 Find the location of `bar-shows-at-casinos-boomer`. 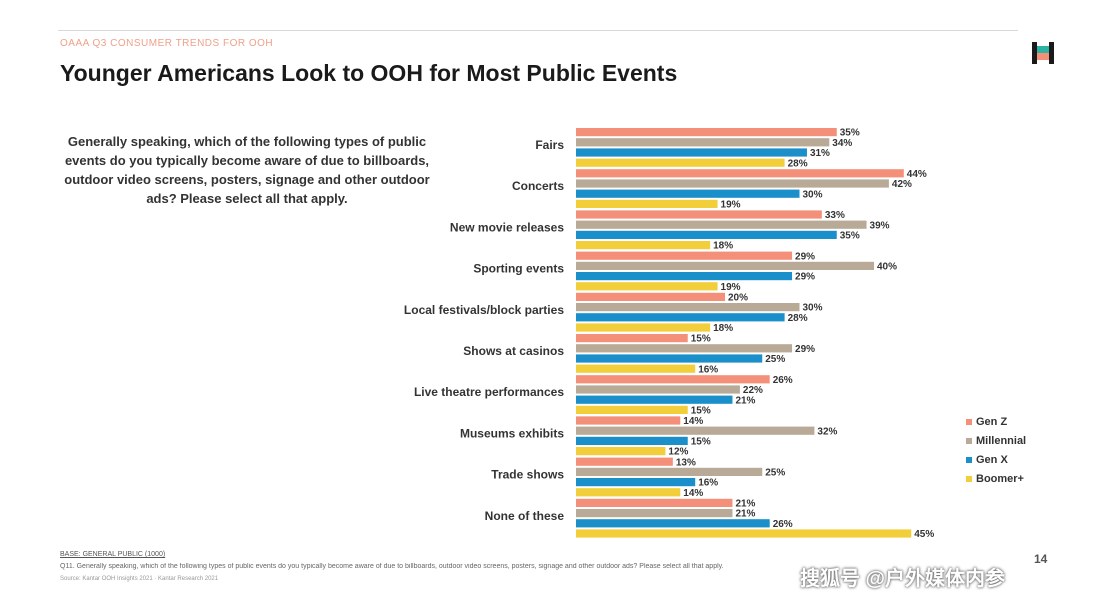

bar-shows-at-casinos-boomer is located at coordinates (636, 368).